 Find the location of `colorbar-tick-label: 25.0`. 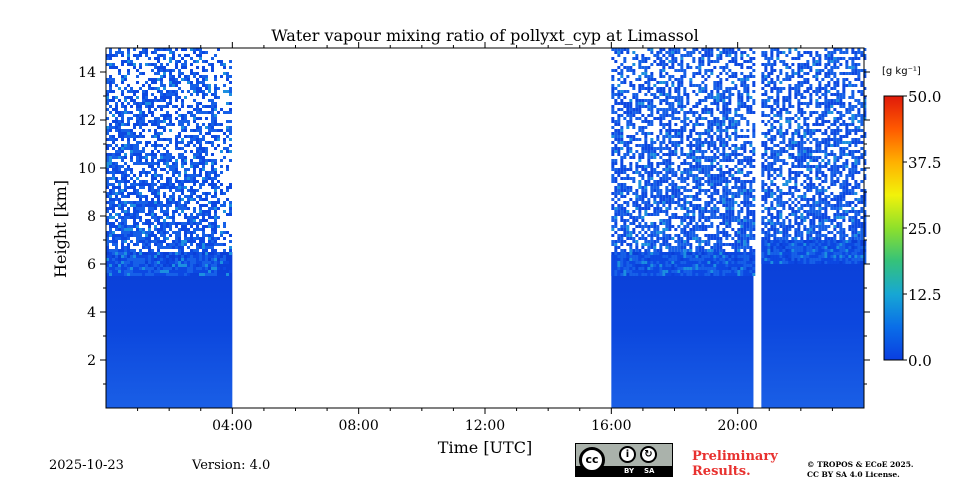

colorbar-tick-label: 25.0 is located at coordinates (924, 229).